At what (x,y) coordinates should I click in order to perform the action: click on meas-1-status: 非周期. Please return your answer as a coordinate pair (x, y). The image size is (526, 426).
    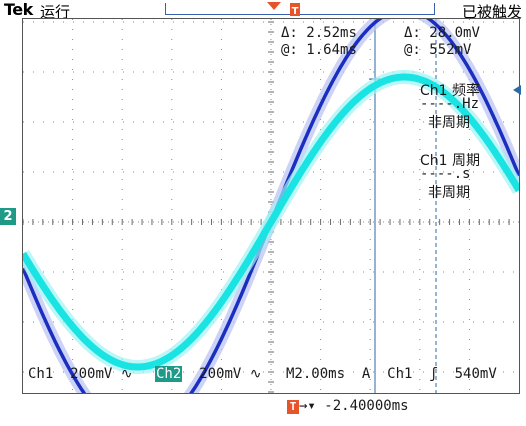
    Looking at the image, I should click on (449, 123).